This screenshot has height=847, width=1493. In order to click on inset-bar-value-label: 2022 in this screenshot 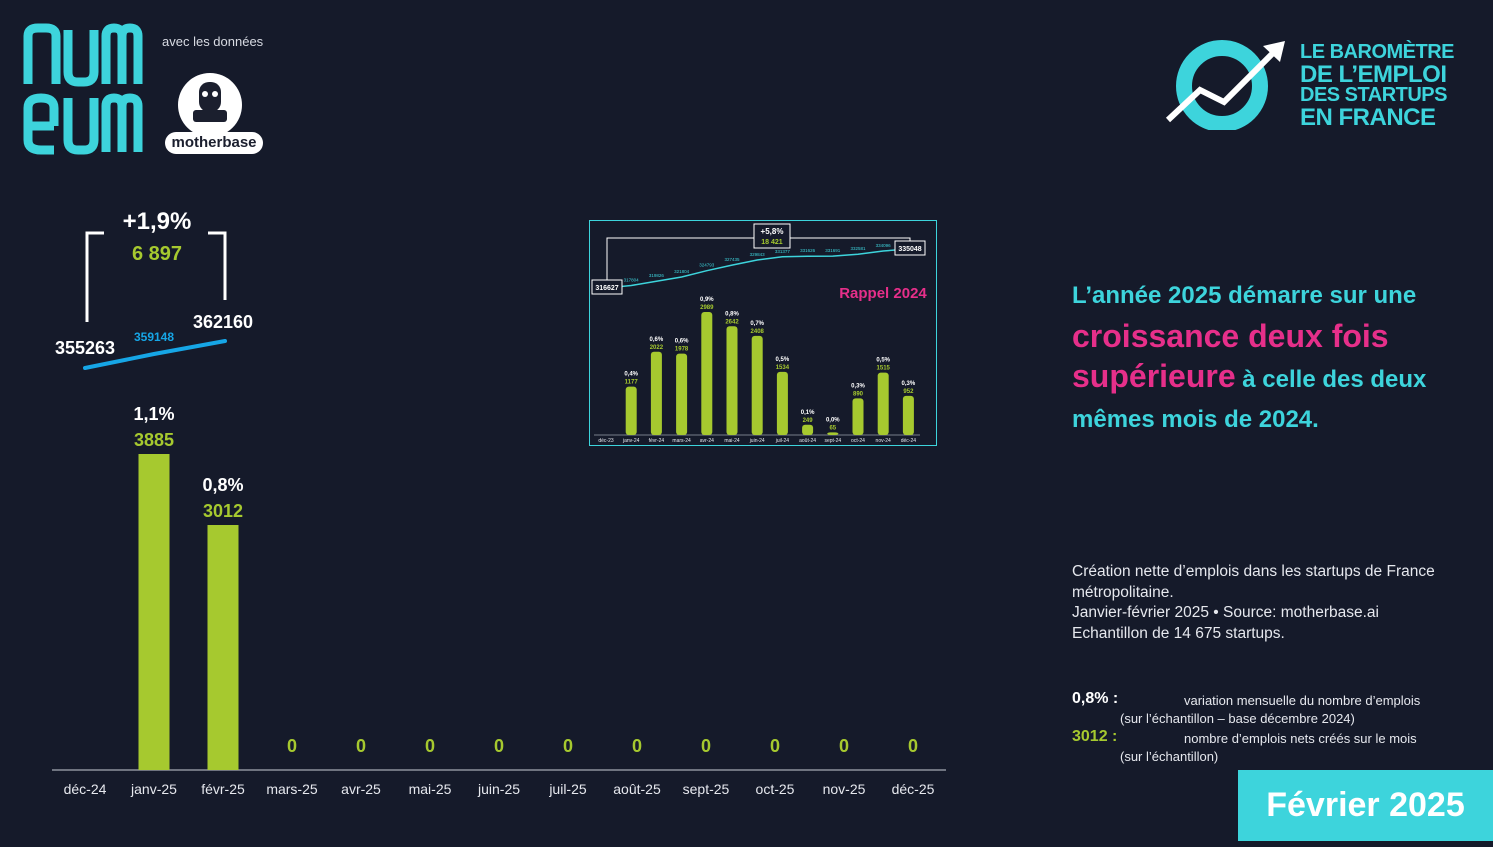, I will do `click(657, 348)`.